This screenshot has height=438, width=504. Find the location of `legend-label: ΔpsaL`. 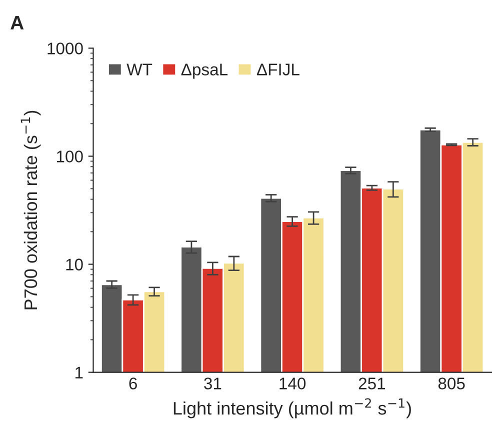

legend-label: ΔpsaL is located at coordinates (204, 71).